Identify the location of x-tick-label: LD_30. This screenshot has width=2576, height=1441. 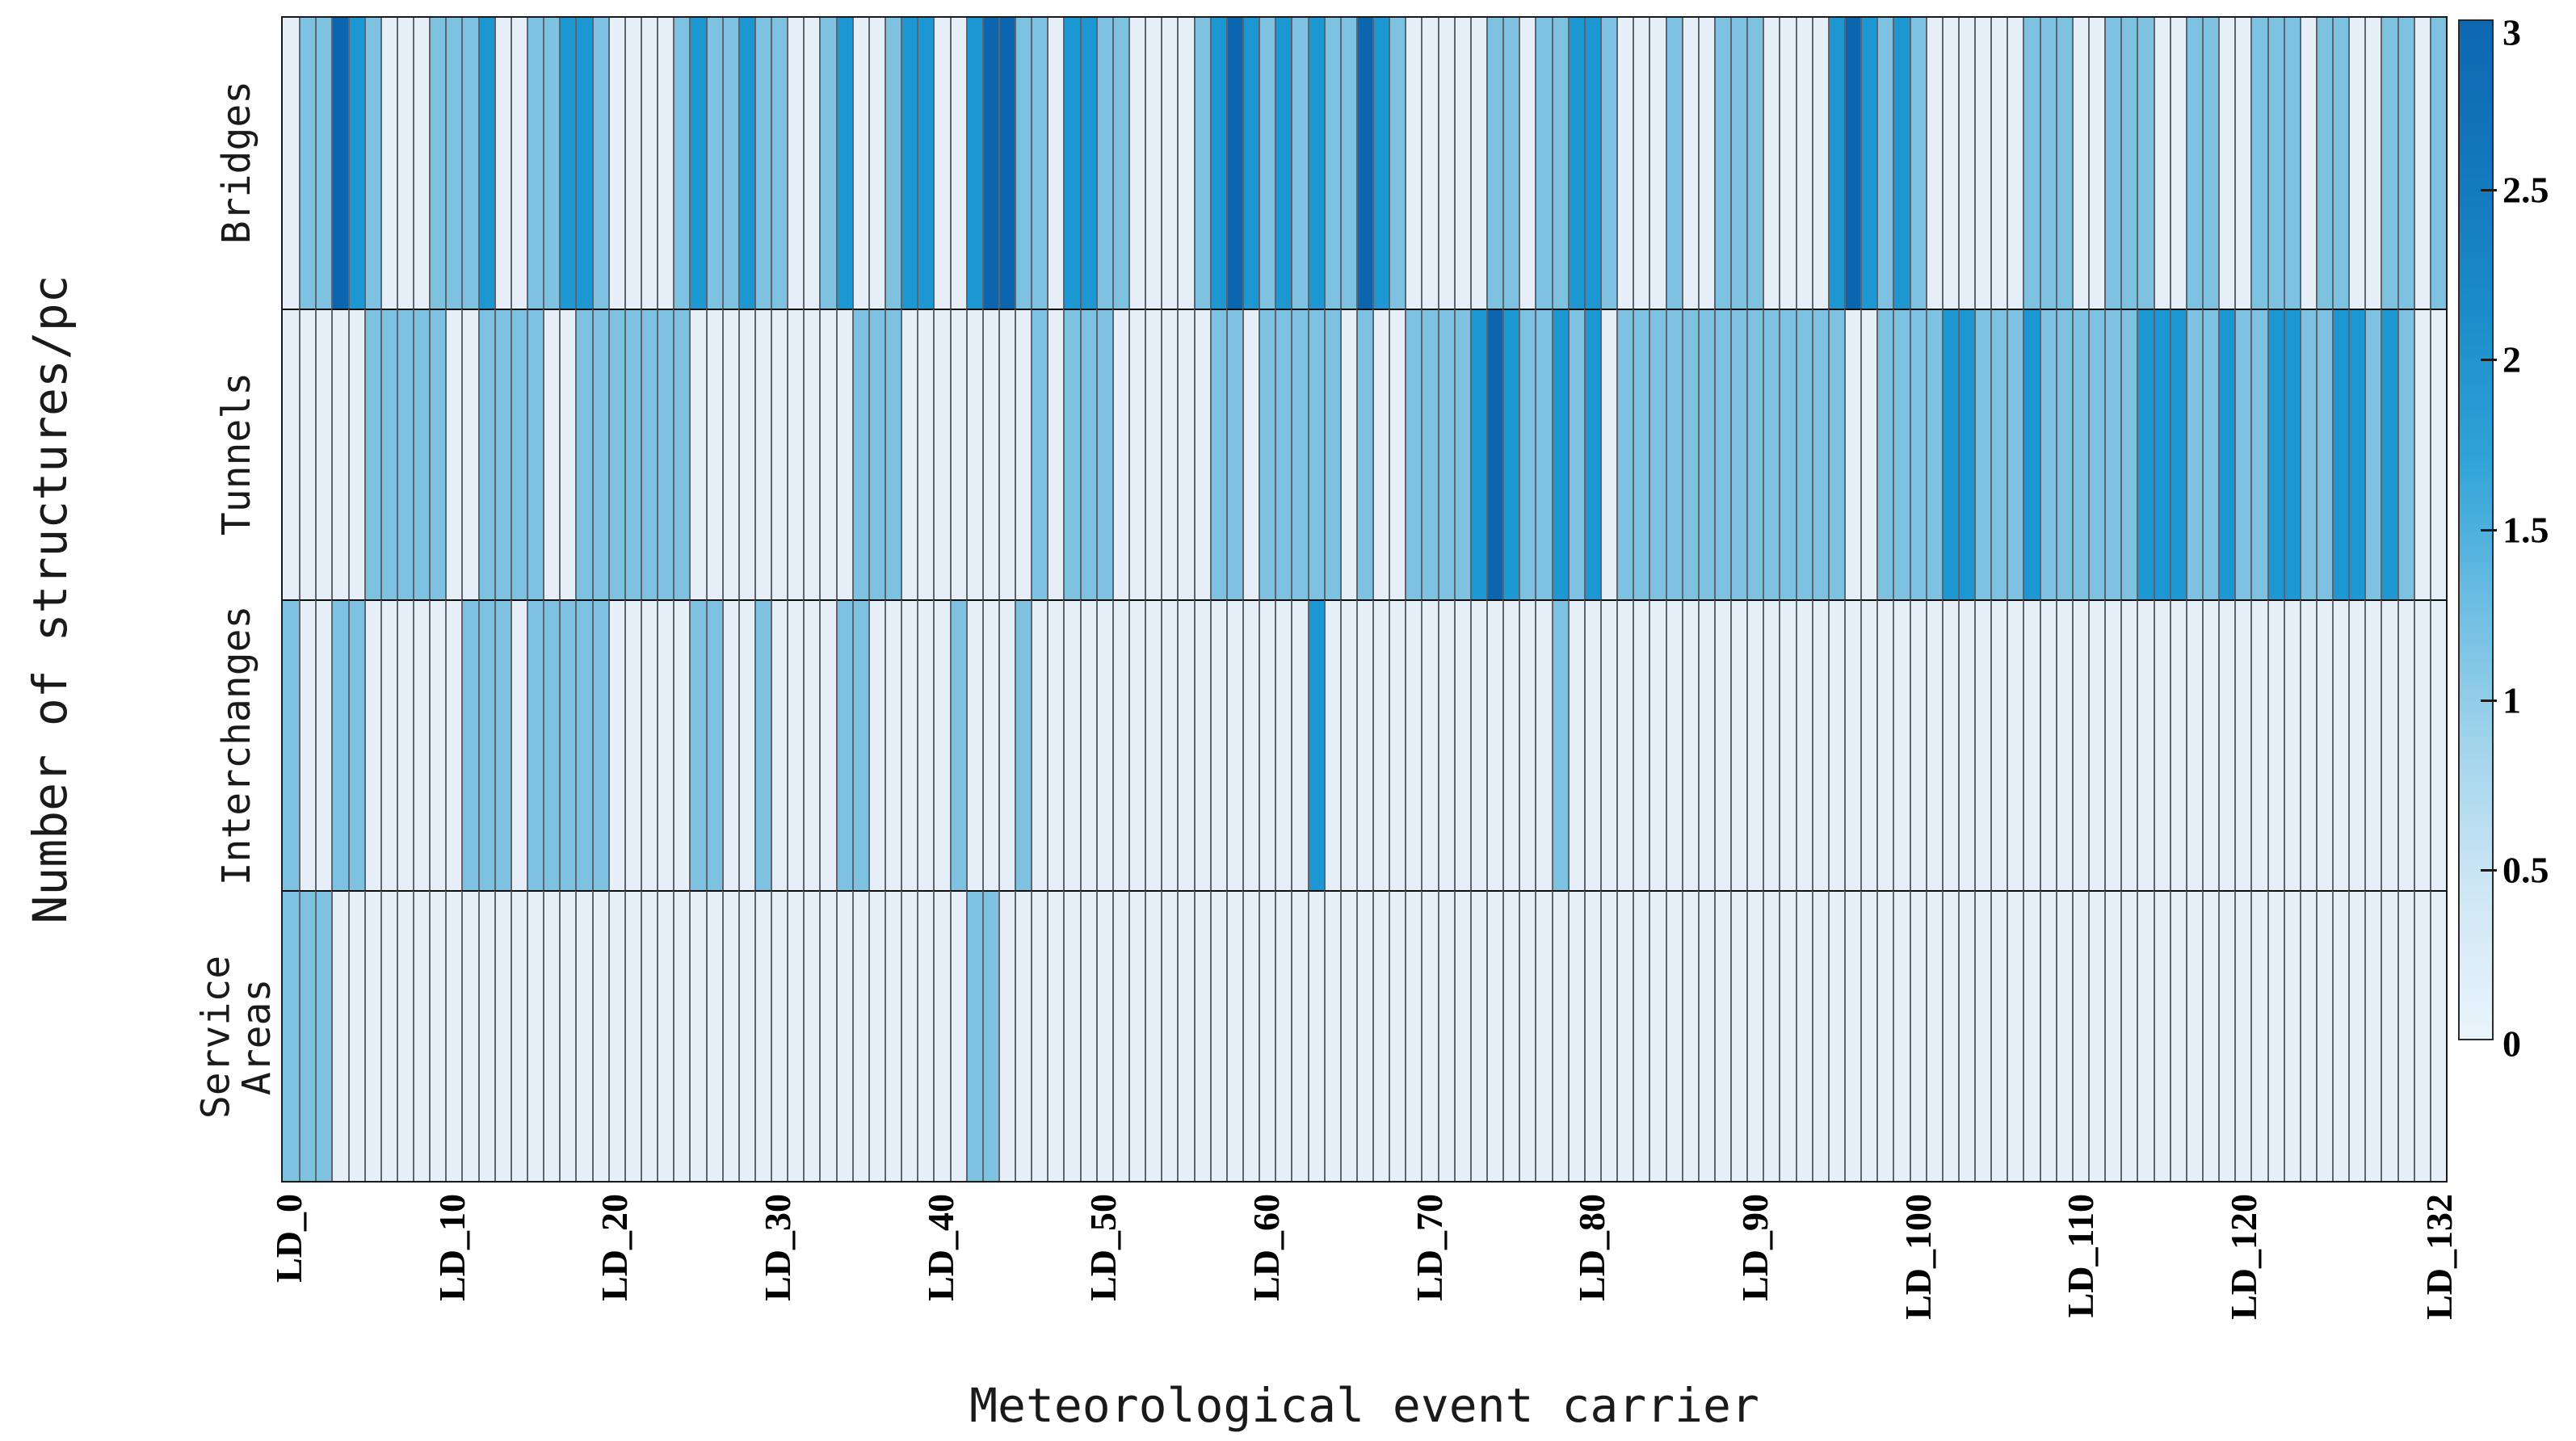
(778, 1247).